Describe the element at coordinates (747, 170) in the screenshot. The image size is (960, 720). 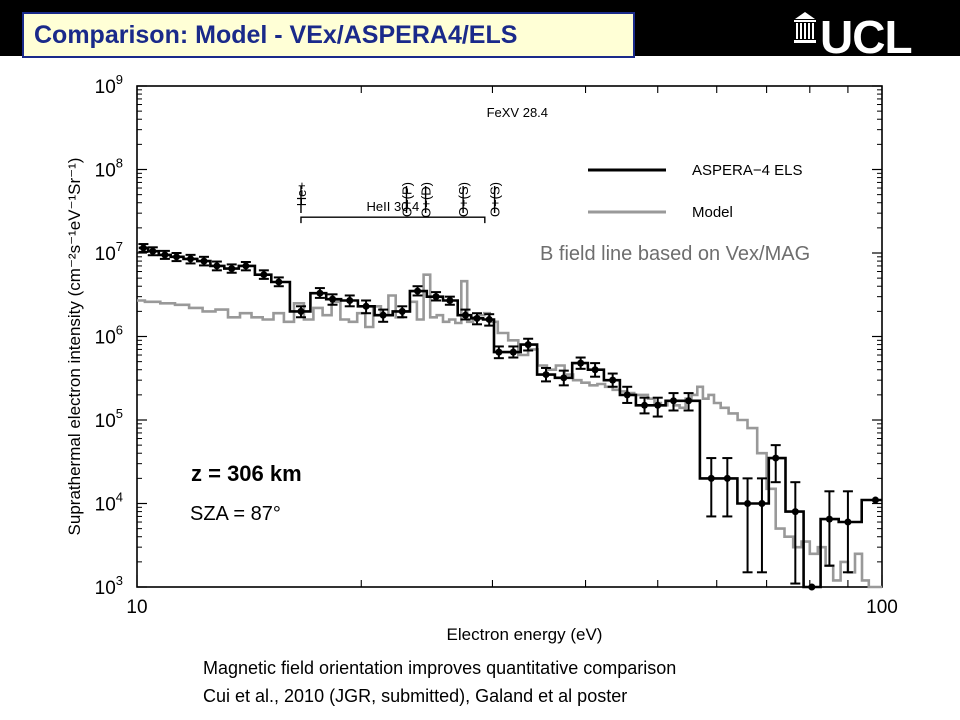
I see `legend-label-observed: ASPERA−4 ELS` at that location.